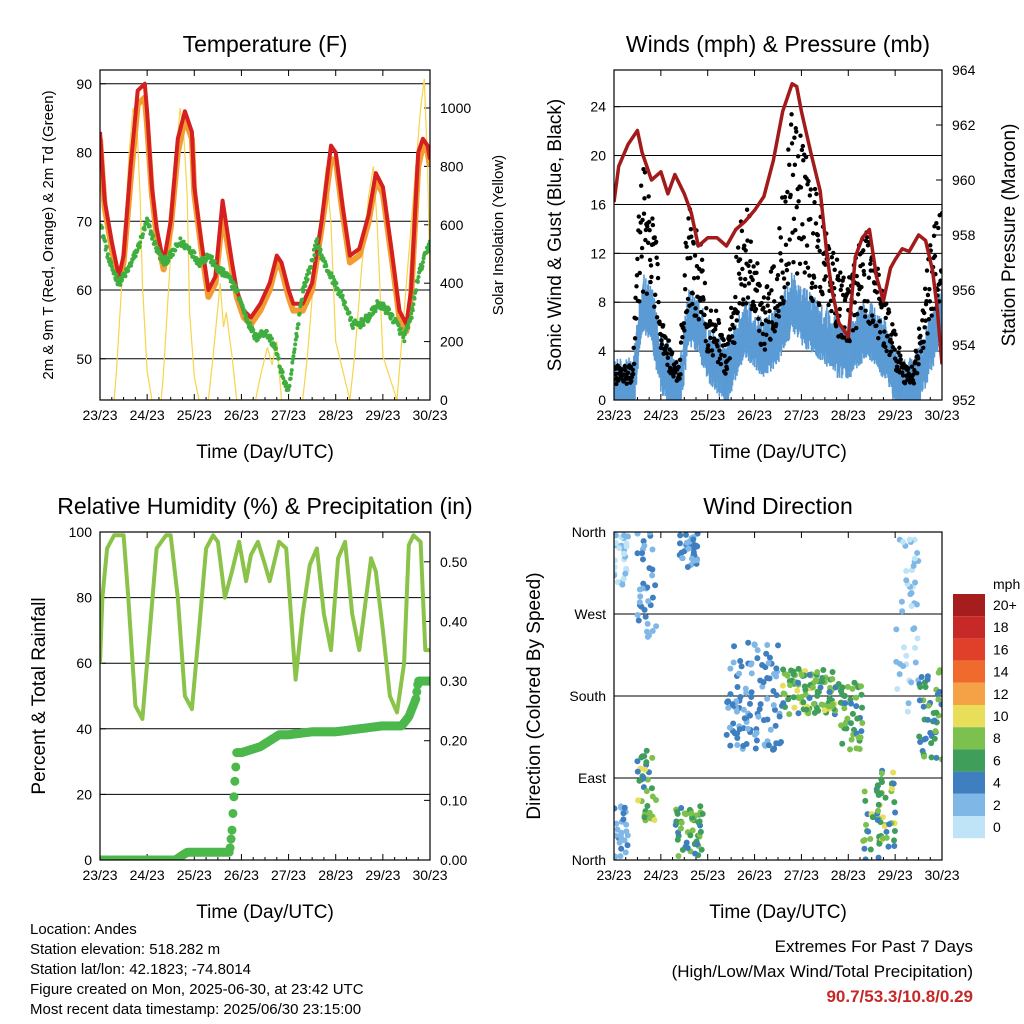 The width and height of the screenshot is (1024, 1024). What do you see at coordinates (84, 221) in the screenshot?
I see `y-tick-label: 70` at bounding box center [84, 221].